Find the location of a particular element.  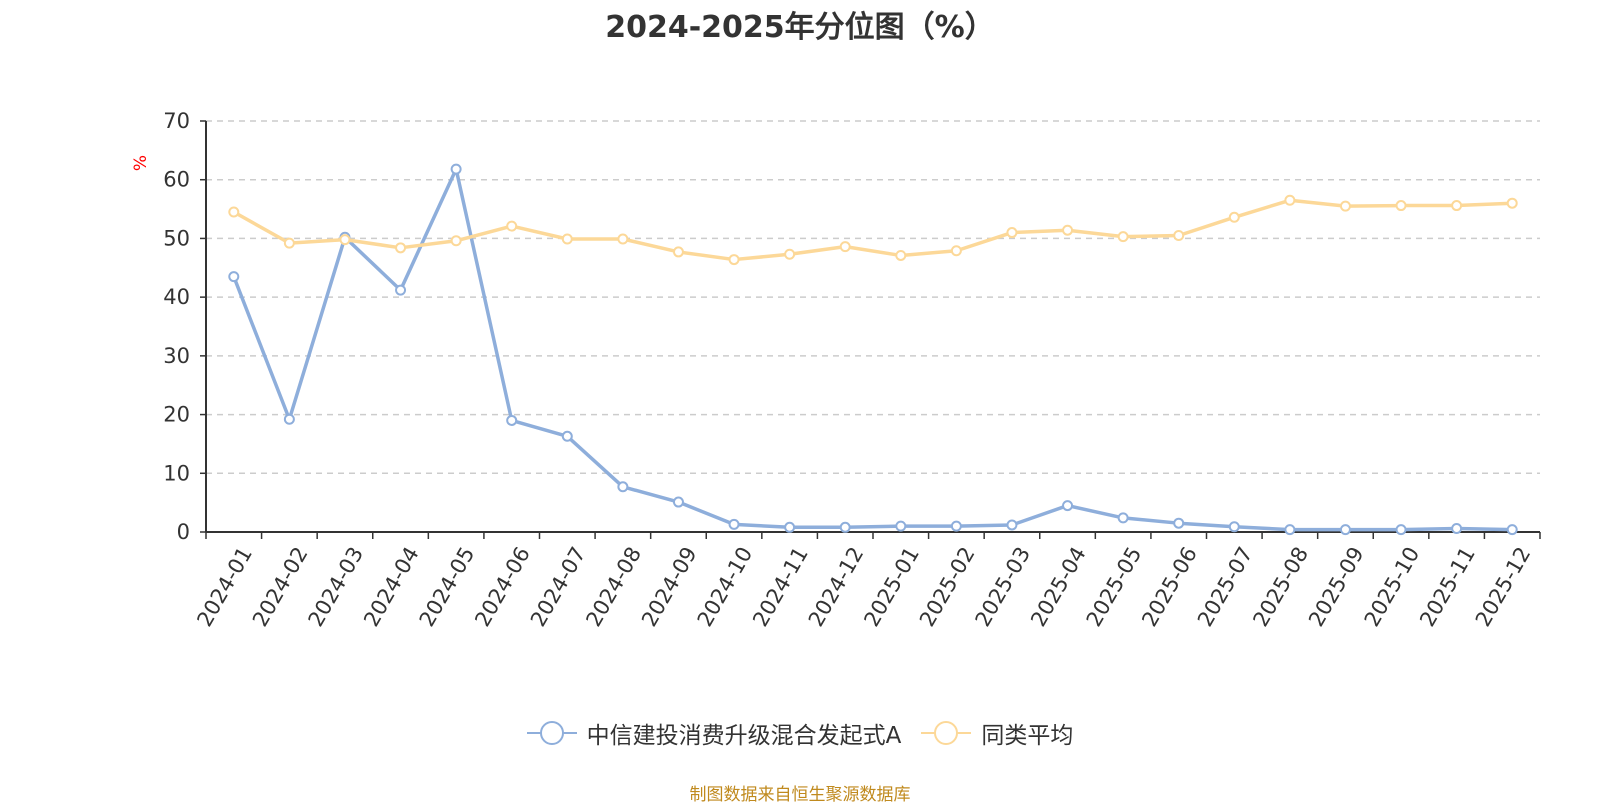

legend: 中信建投消费升级混合发起式A 同类平均 is located at coordinates (800, 733).